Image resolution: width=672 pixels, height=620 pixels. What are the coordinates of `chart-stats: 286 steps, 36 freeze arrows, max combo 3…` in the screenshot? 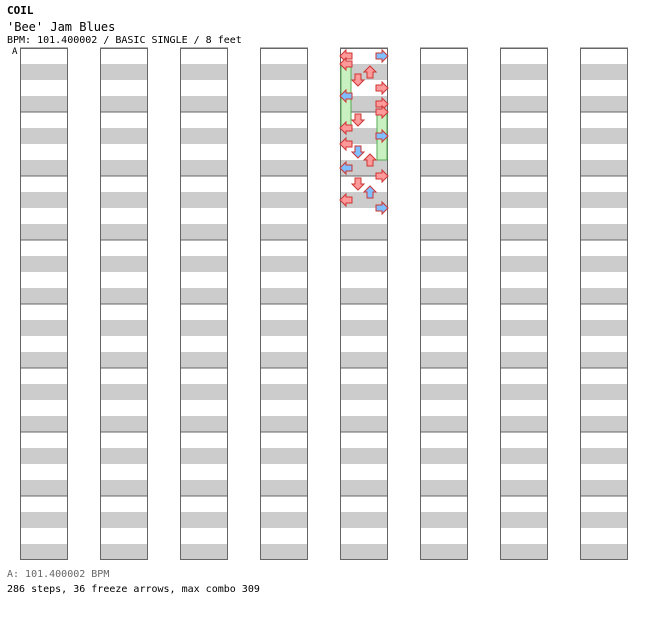 It's located at (133, 589).